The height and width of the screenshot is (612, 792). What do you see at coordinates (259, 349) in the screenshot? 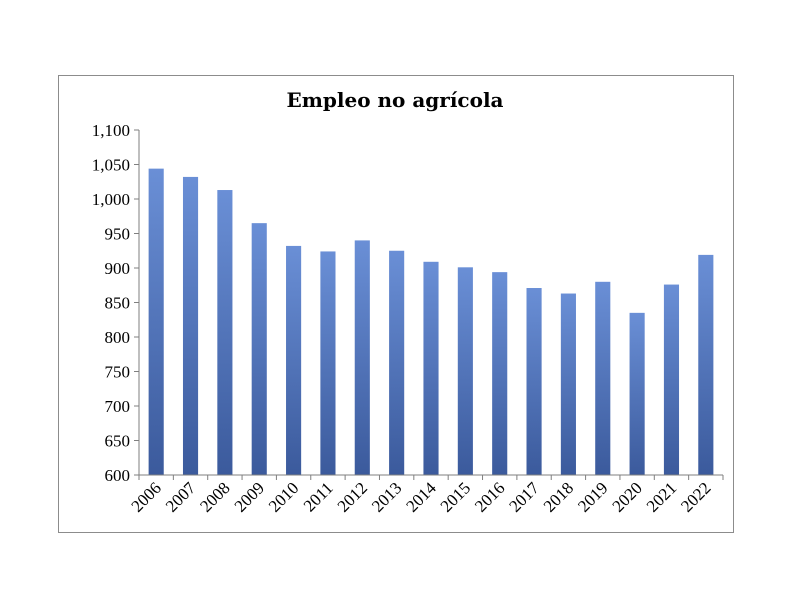
I see `bar-2009` at bounding box center [259, 349].